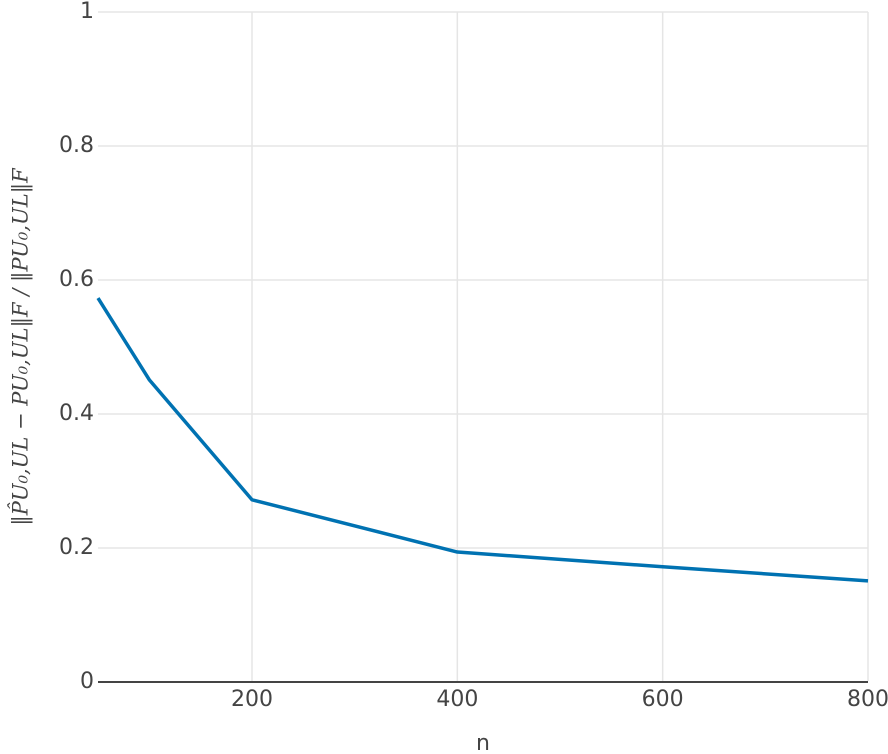 The width and height of the screenshot is (888, 754). Describe the element at coordinates (76, 145) in the screenshot. I see `y-tick-label: 0.8` at that location.